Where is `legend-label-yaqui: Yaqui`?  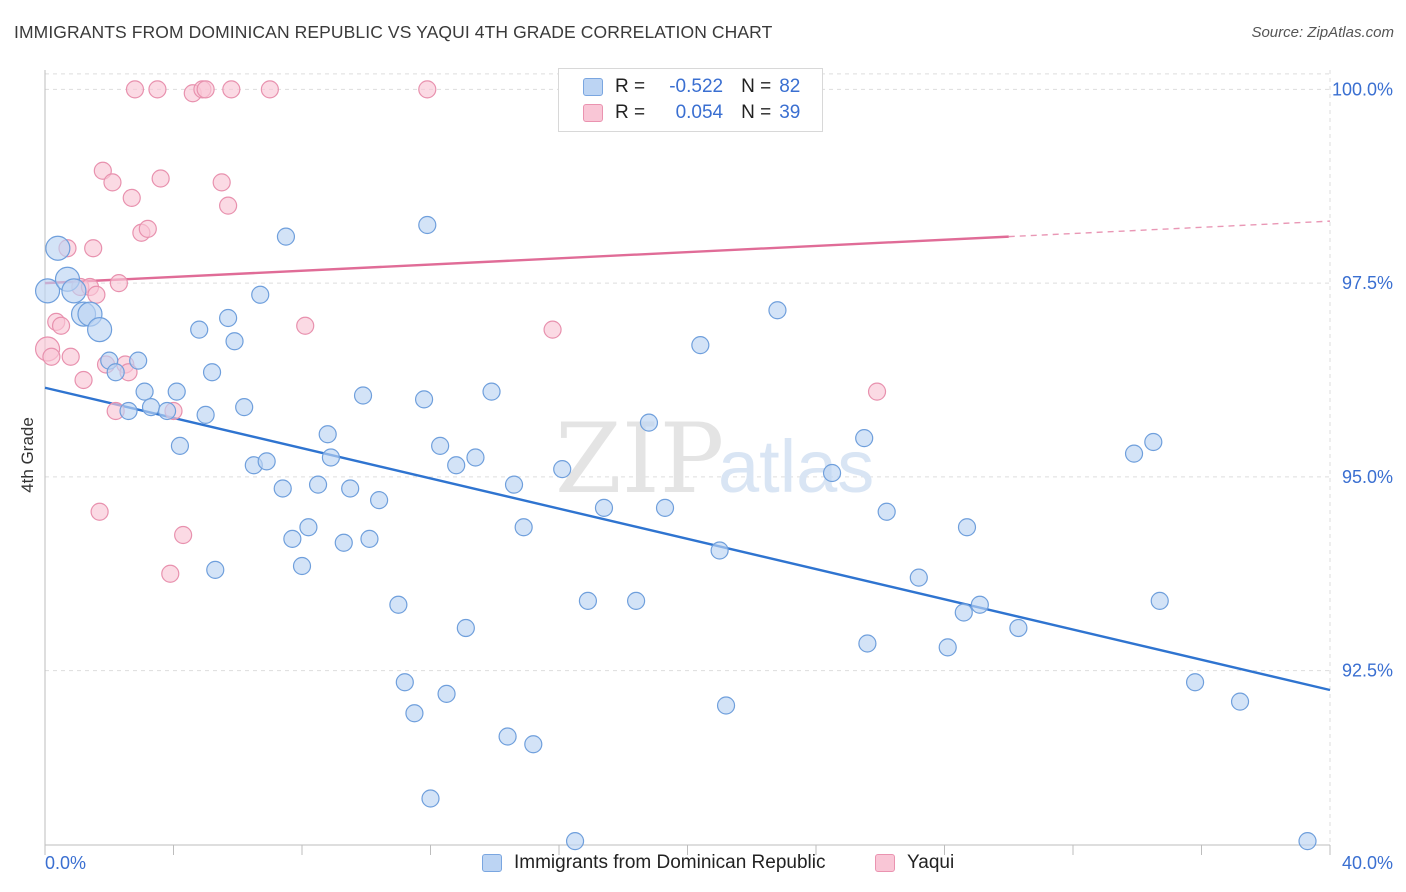 legend-label-yaqui: Yaqui is located at coordinates (931, 862).